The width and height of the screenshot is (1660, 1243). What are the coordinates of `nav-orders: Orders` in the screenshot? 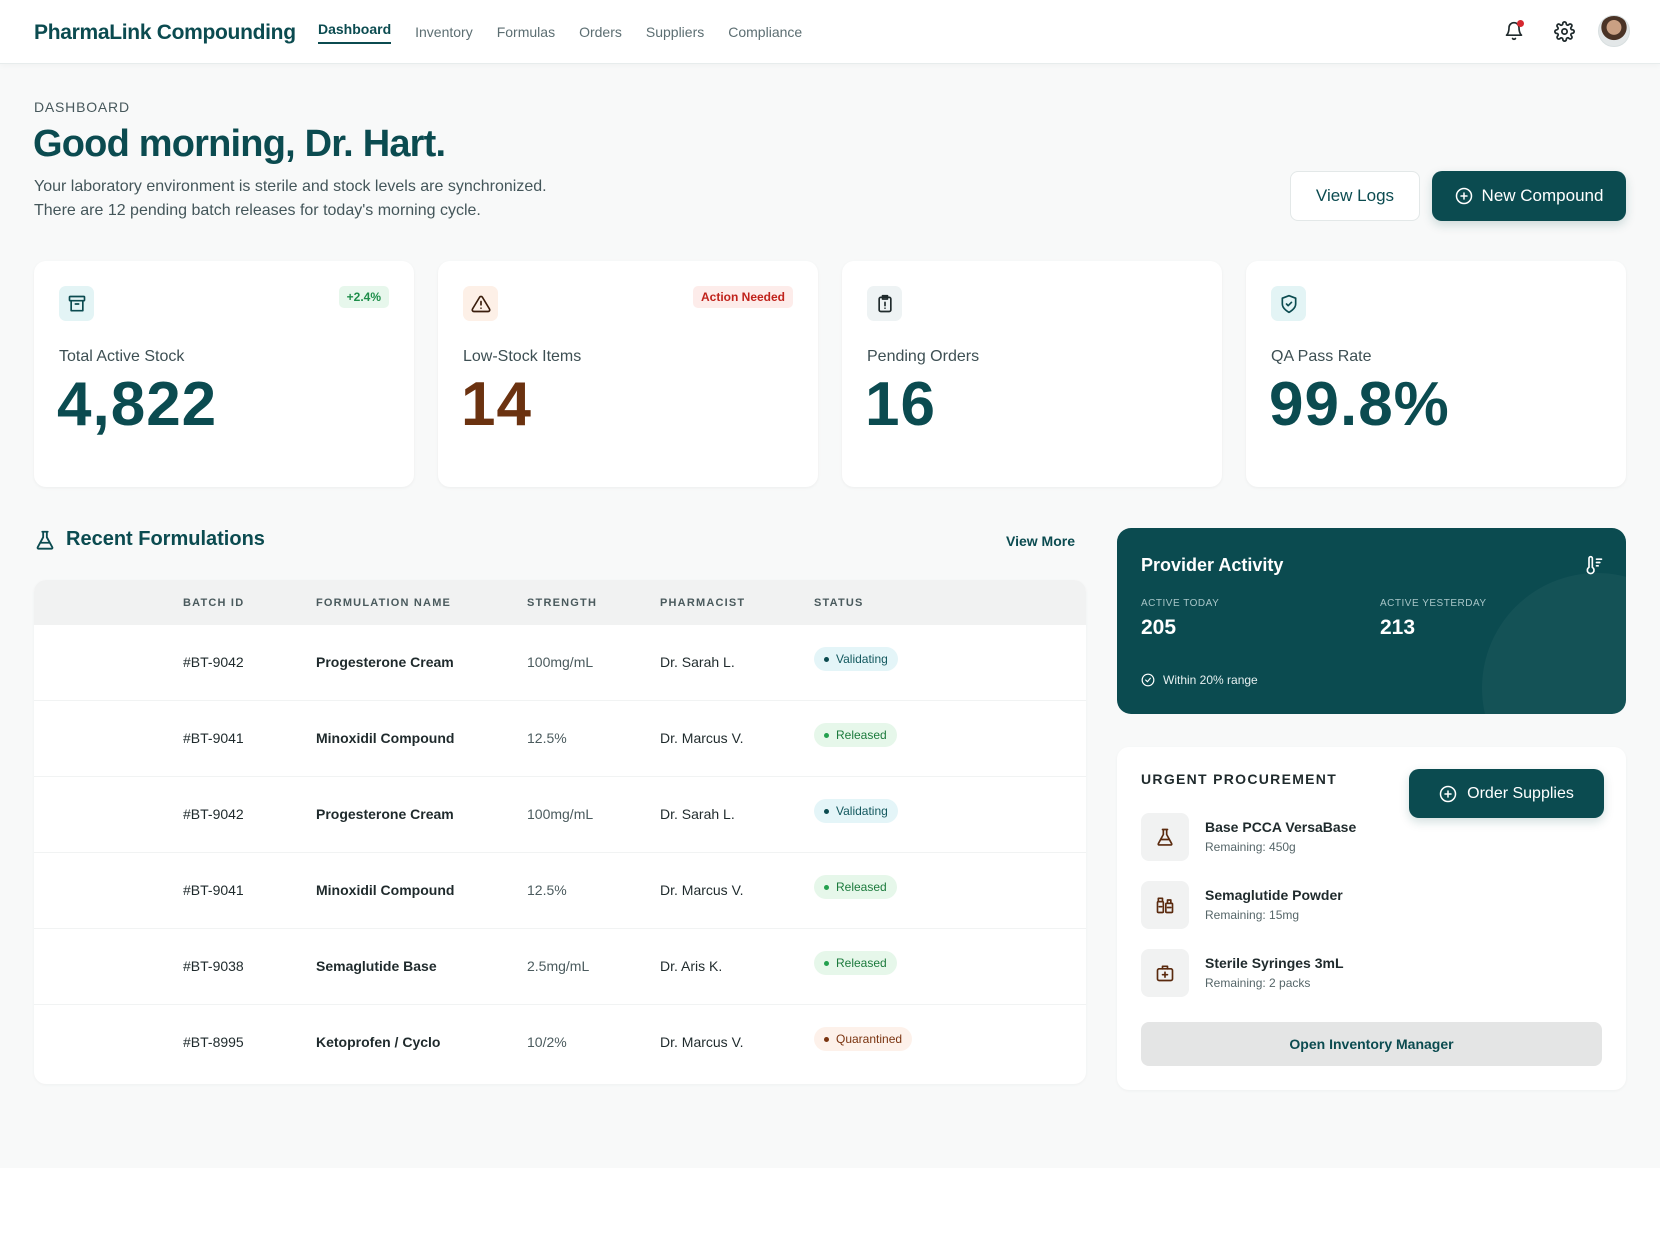 It's located at (600, 32).